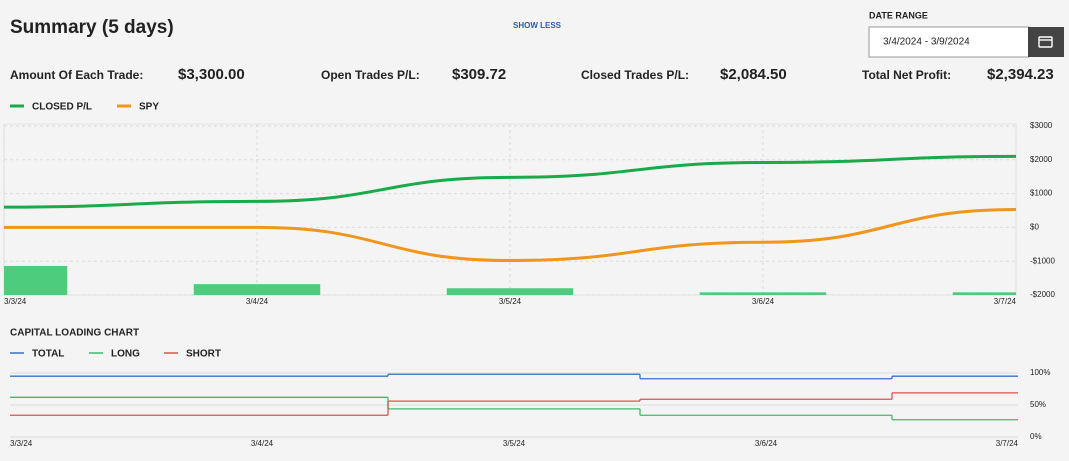 Image resolution: width=1069 pixels, height=461 pixels. What do you see at coordinates (1042, 294) in the screenshot?
I see `y-tick-label: -$2000` at bounding box center [1042, 294].